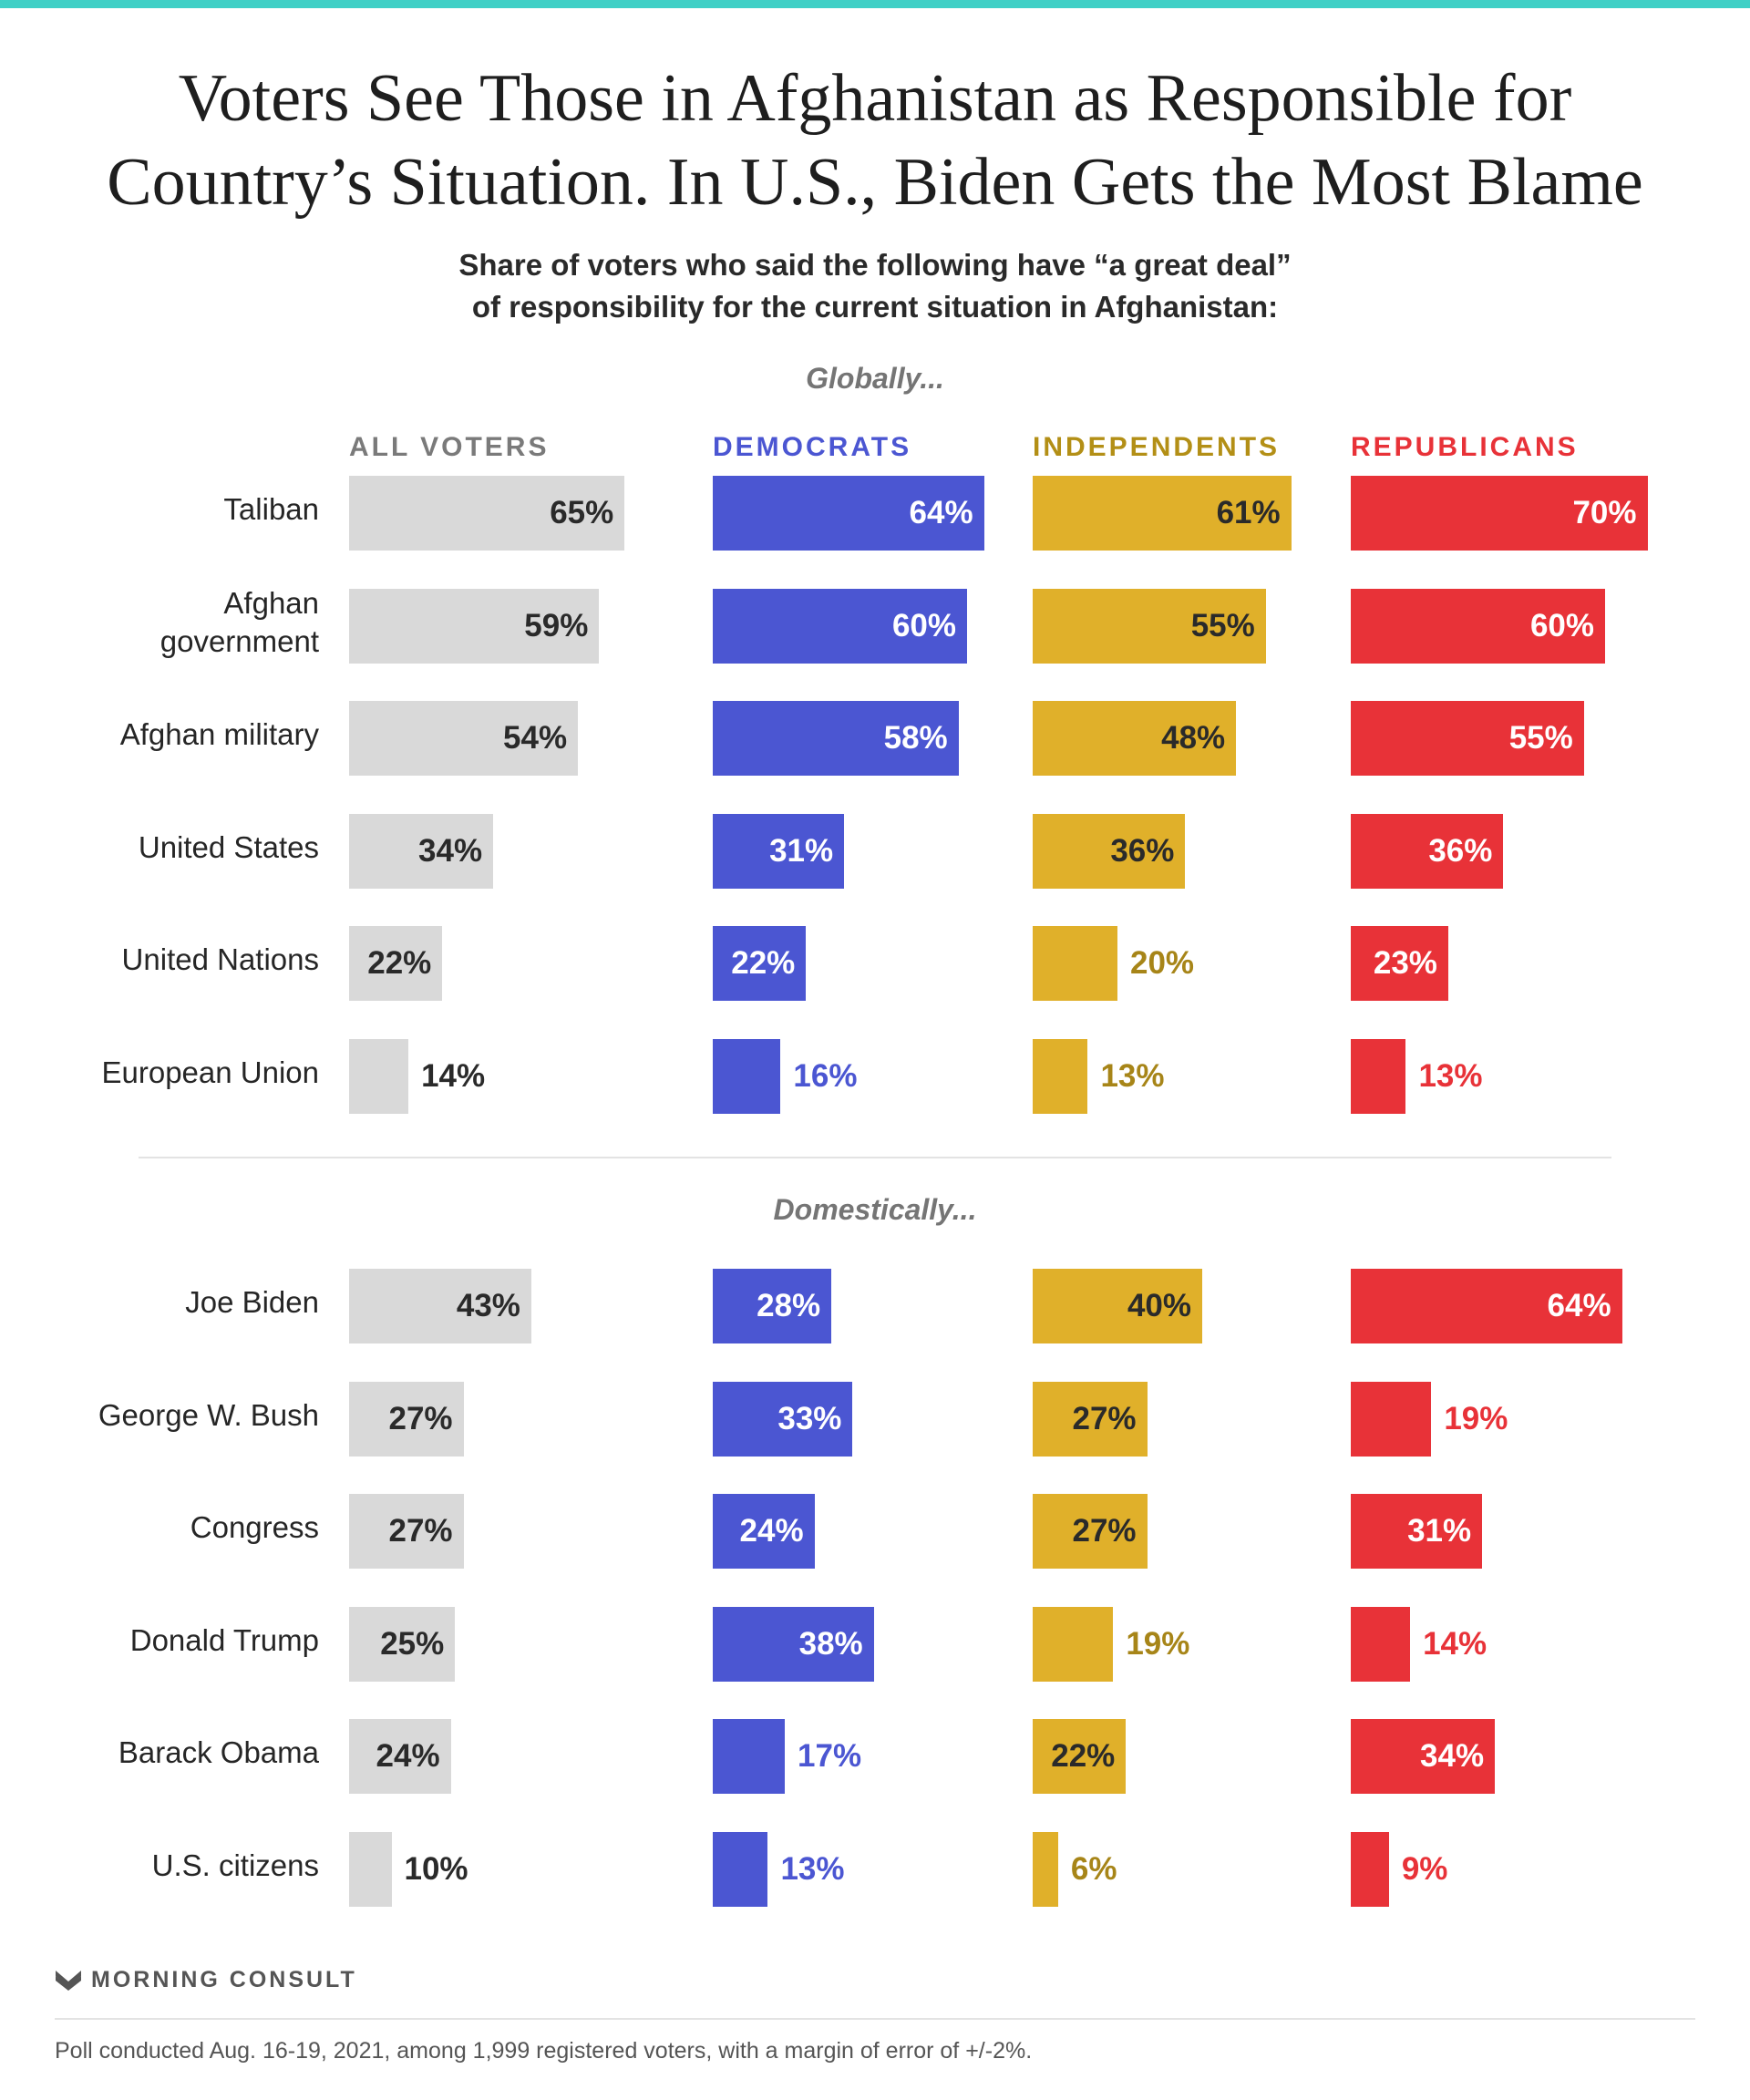 The width and height of the screenshot is (1750, 2100). Describe the element at coordinates (208, 1415) in the screenshot. I see `row-label: George W. Bush` at that location.